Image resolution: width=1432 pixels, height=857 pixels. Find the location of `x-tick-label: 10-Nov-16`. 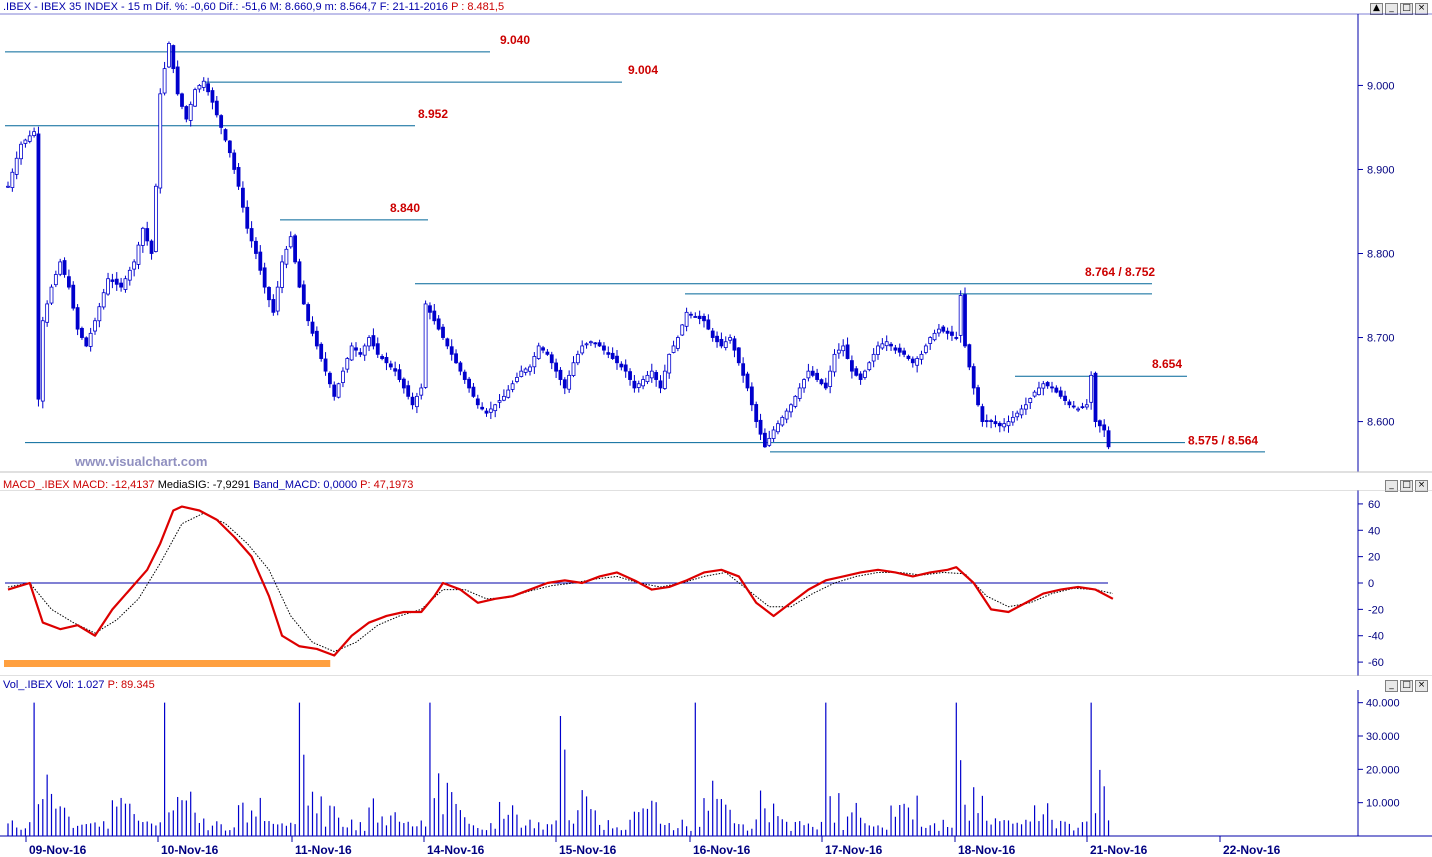

x-tick-label: 10-Nov-16 is located at coordinates (190, 850).